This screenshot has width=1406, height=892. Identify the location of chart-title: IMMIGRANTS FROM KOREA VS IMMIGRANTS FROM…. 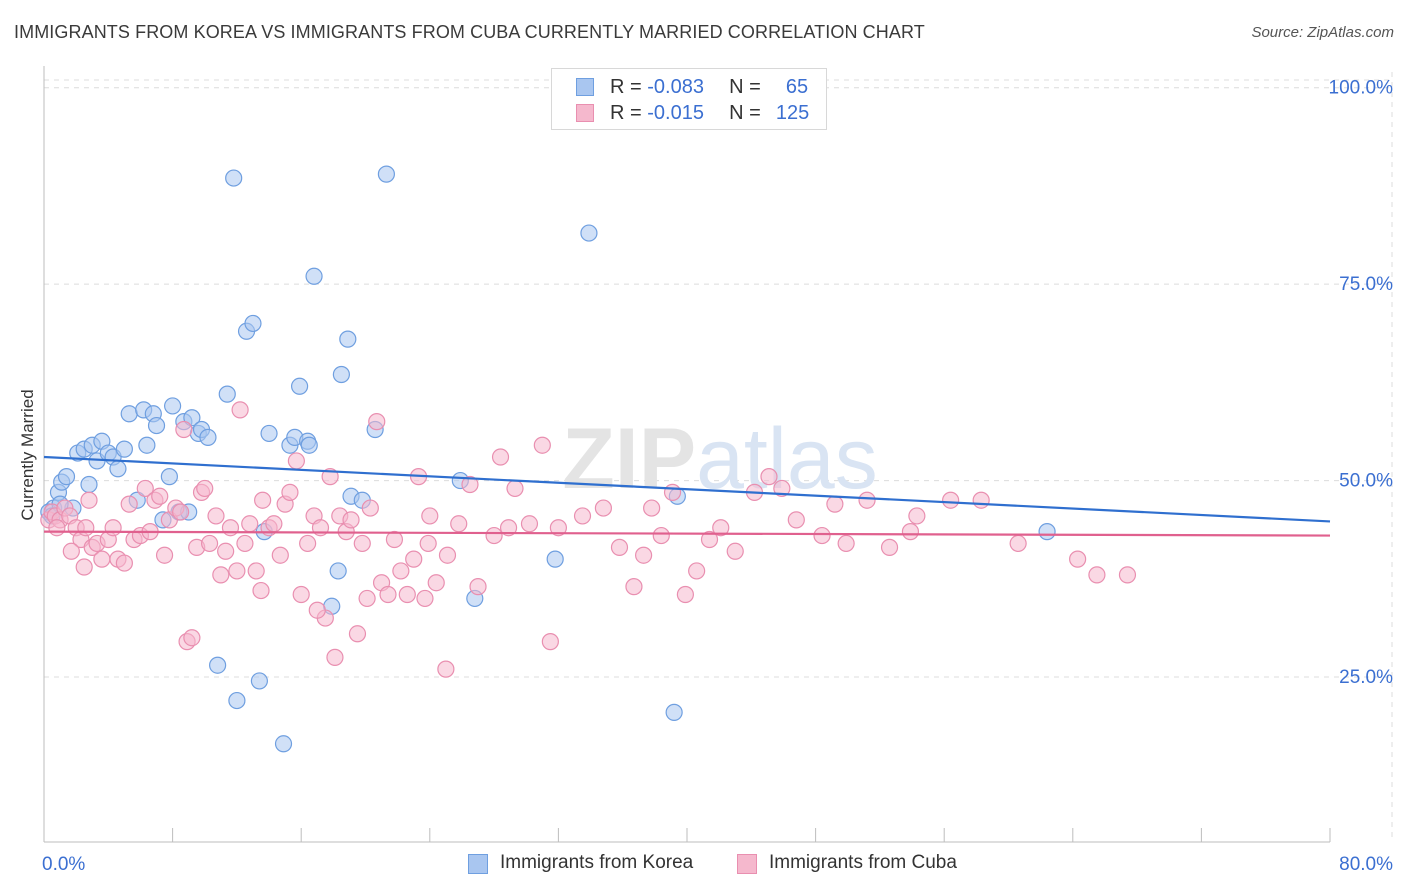
(469, 32).